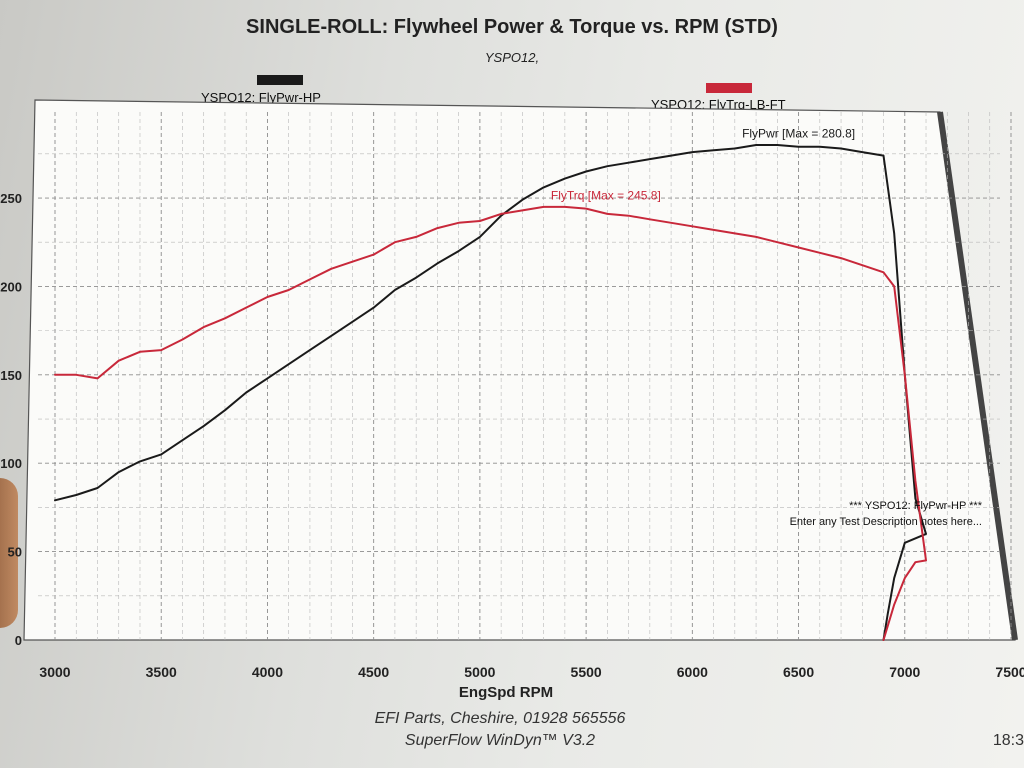 Image resolution: width=1024 pixels, height=768 pixels. I want to click on x-tick-label: 6500, so click(798, 672).